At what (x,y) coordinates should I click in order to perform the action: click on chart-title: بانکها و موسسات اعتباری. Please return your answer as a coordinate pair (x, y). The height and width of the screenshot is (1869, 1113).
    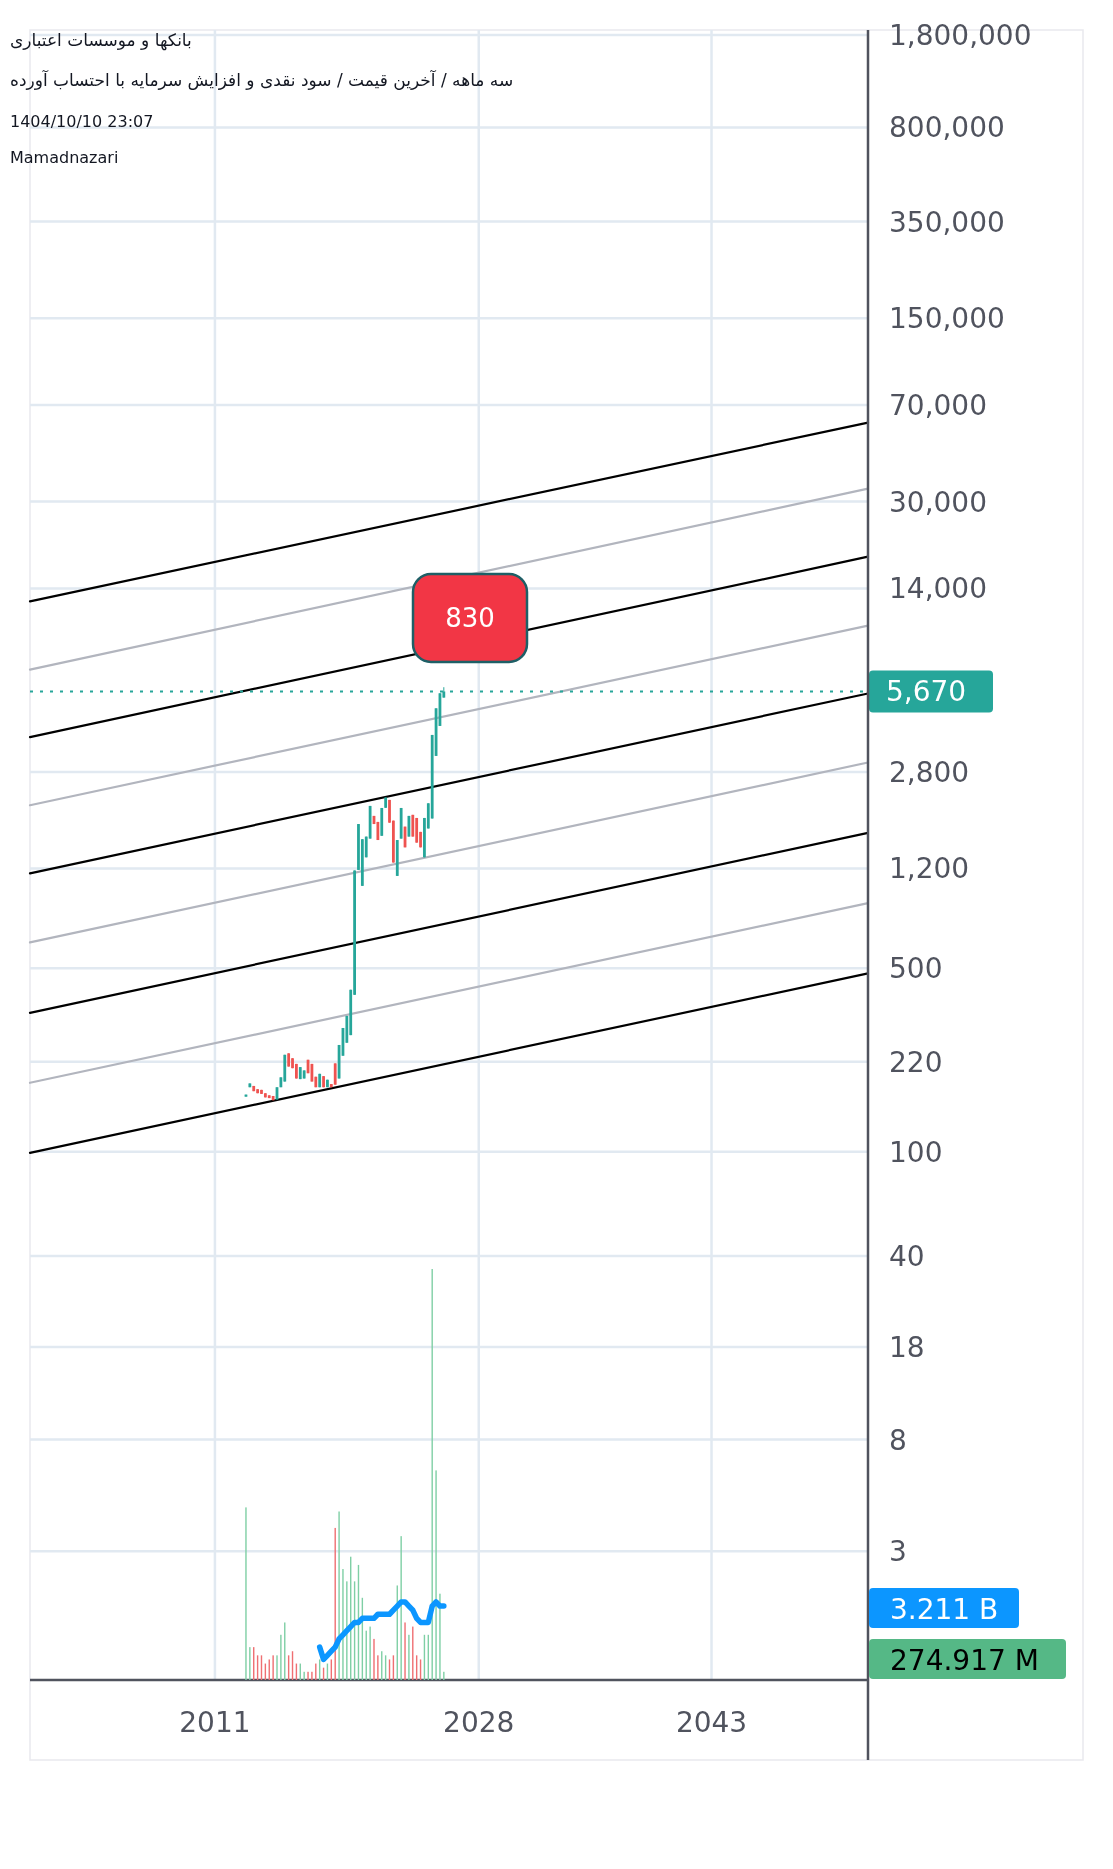
    Looking at the image, I should click on (101, 40).